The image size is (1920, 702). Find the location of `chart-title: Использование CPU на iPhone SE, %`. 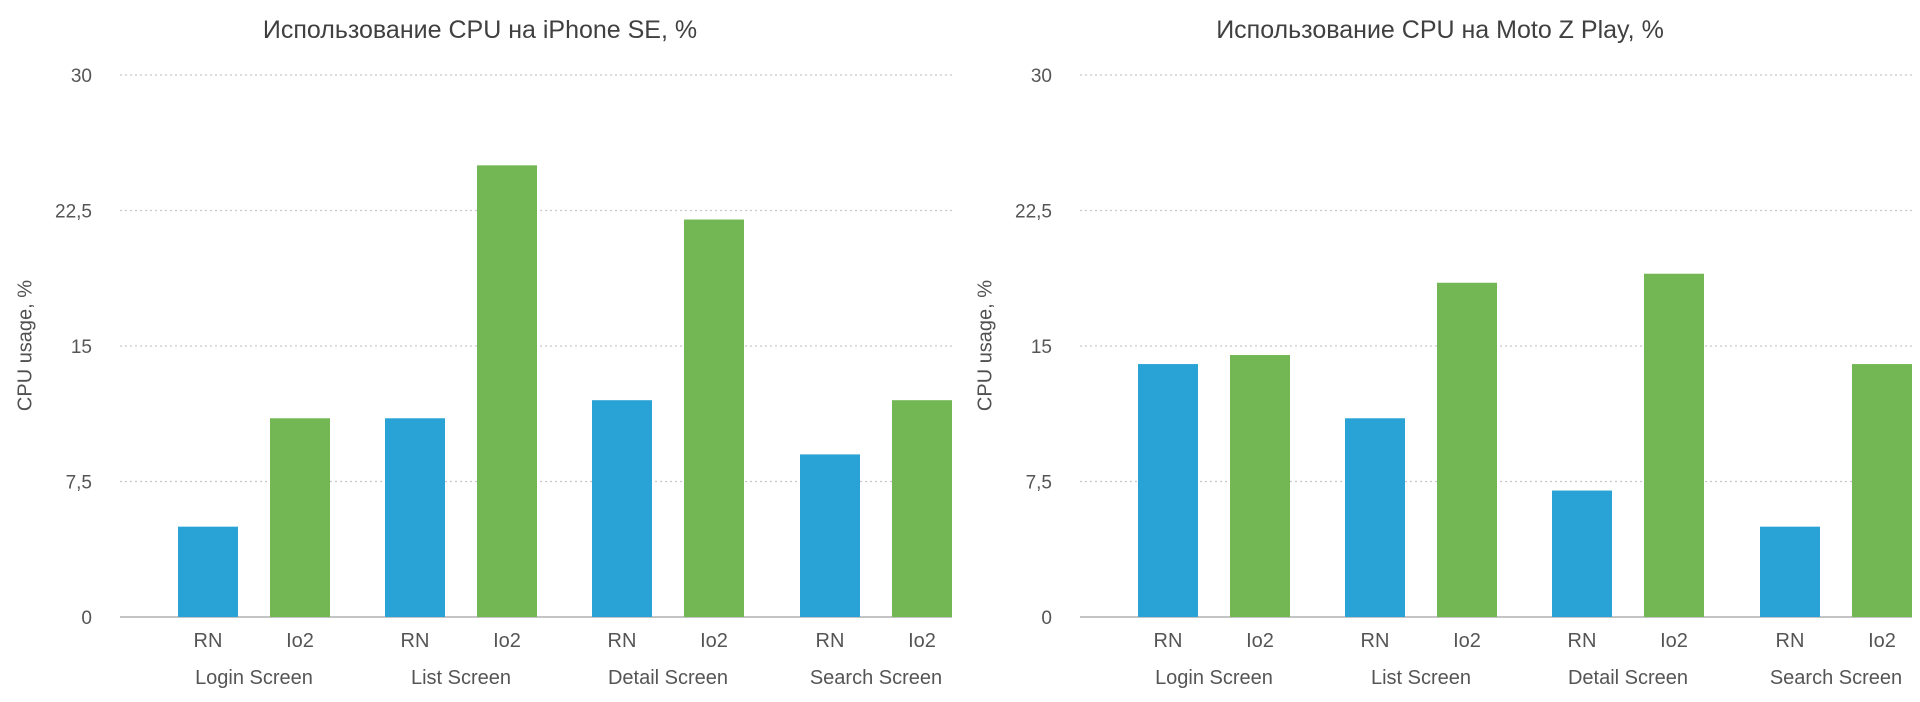

chart-title: Использование CPU на iPhone SE, % is located at coordinates (480, 30).